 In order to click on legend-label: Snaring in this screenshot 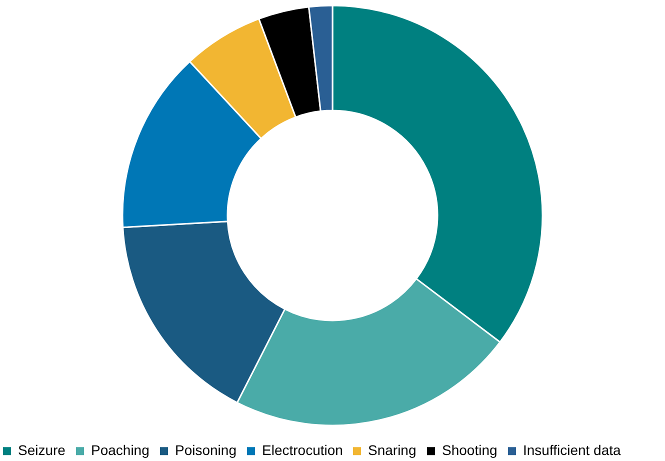, I will do `click(392, 450)`.